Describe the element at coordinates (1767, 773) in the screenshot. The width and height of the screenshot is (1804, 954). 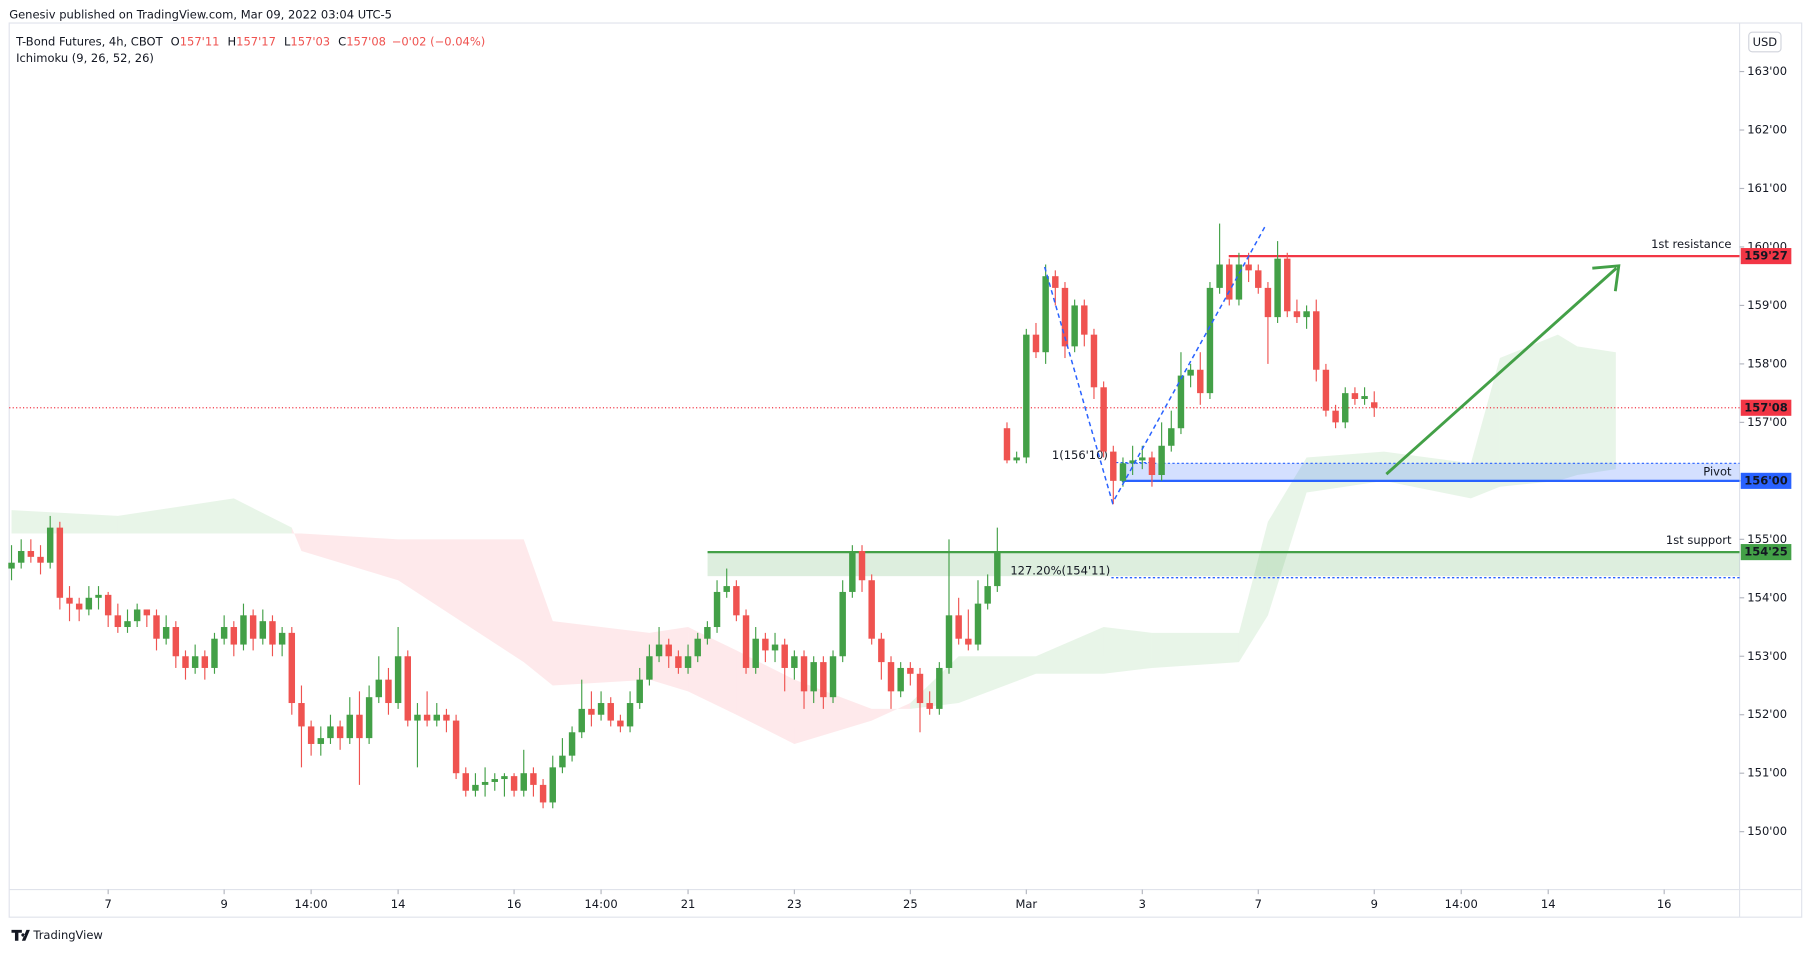
I see `y-tick-label: 151'00` at that location.